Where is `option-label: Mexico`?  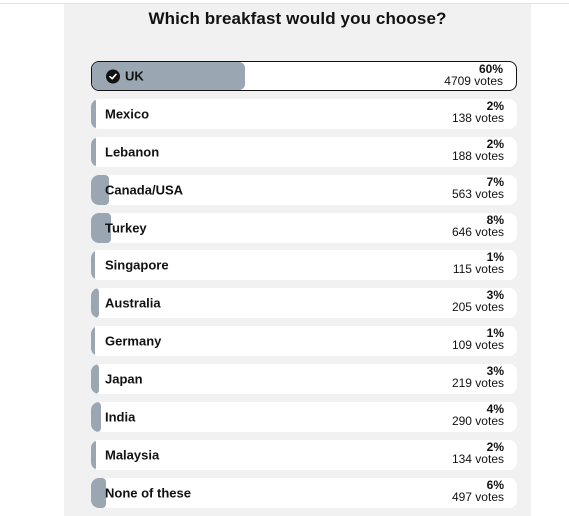
option-label: Mexico is located at coordinates (127, 114).